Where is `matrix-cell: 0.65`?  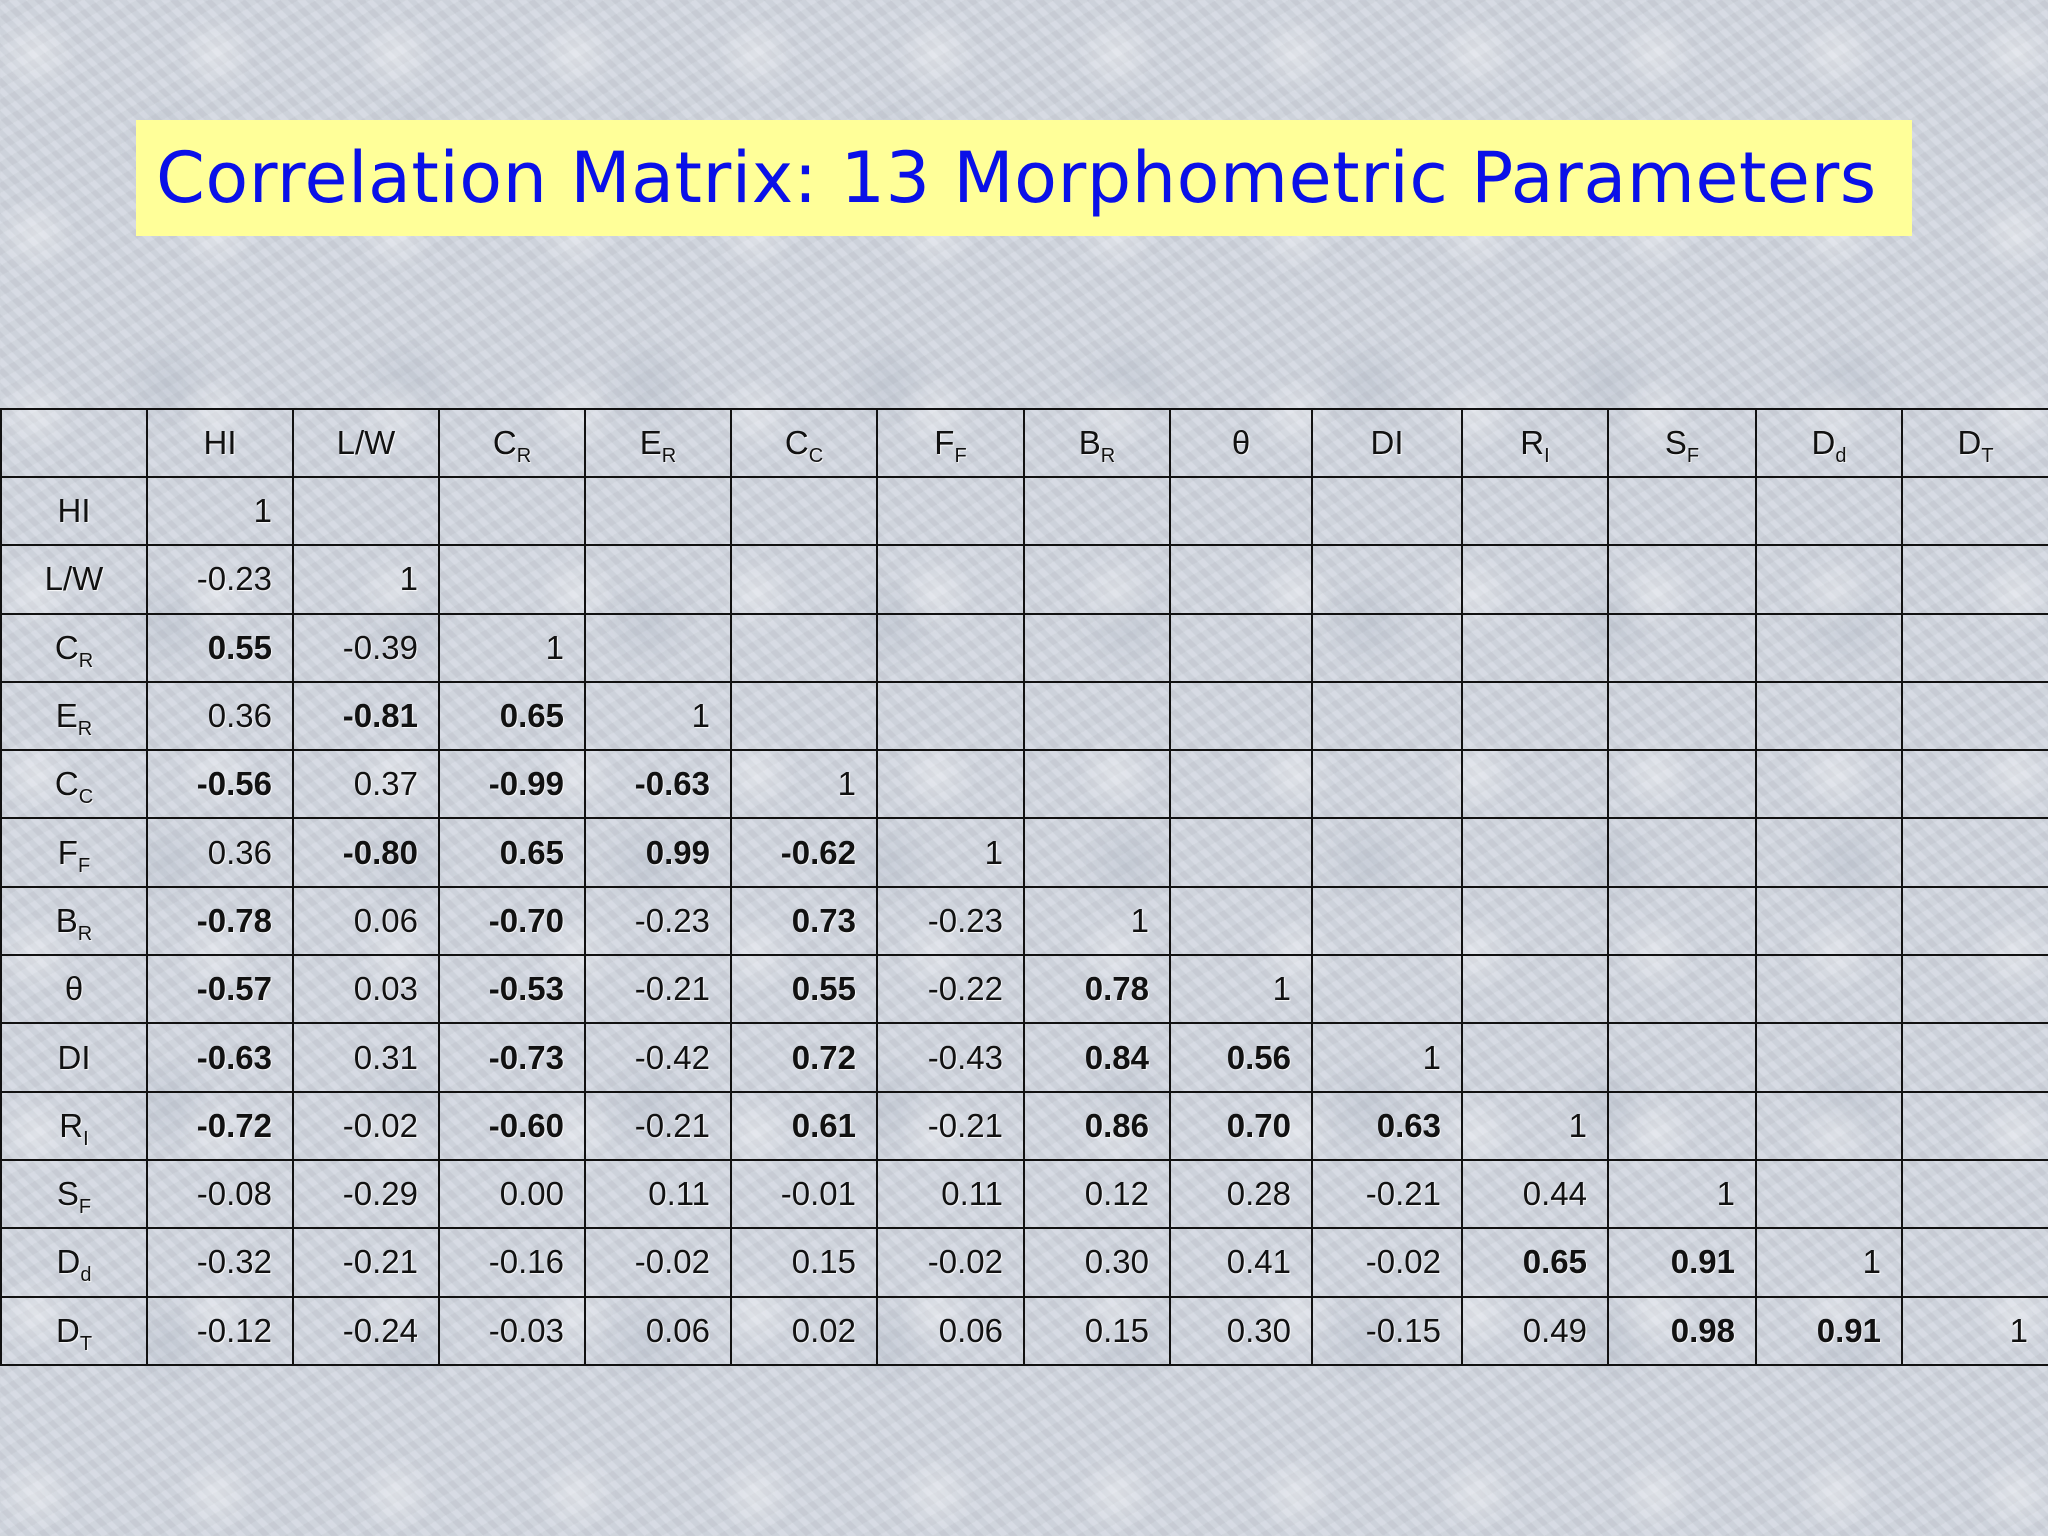 matrix-cell: 0.65 is located at coordinates (1535, 1262).